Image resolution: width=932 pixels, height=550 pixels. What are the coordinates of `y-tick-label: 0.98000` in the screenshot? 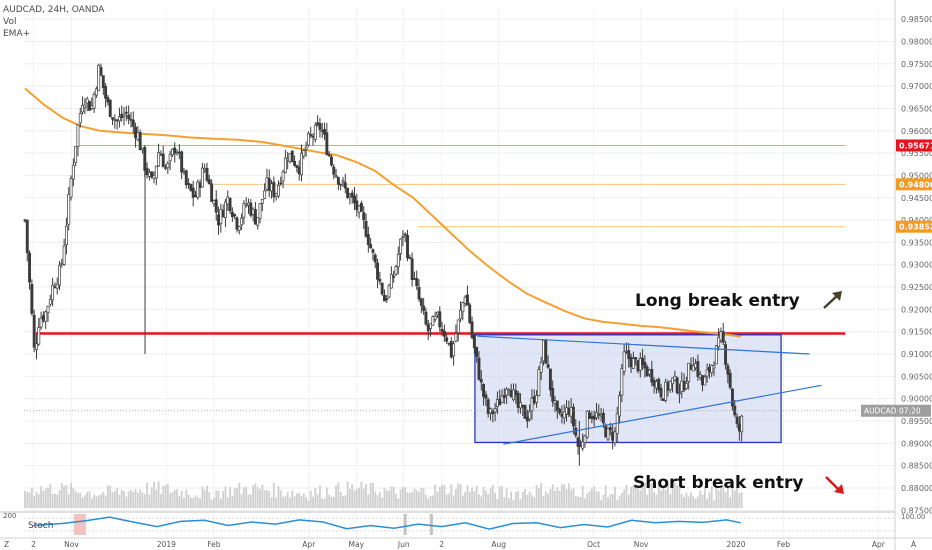 It's located at (916, 41).